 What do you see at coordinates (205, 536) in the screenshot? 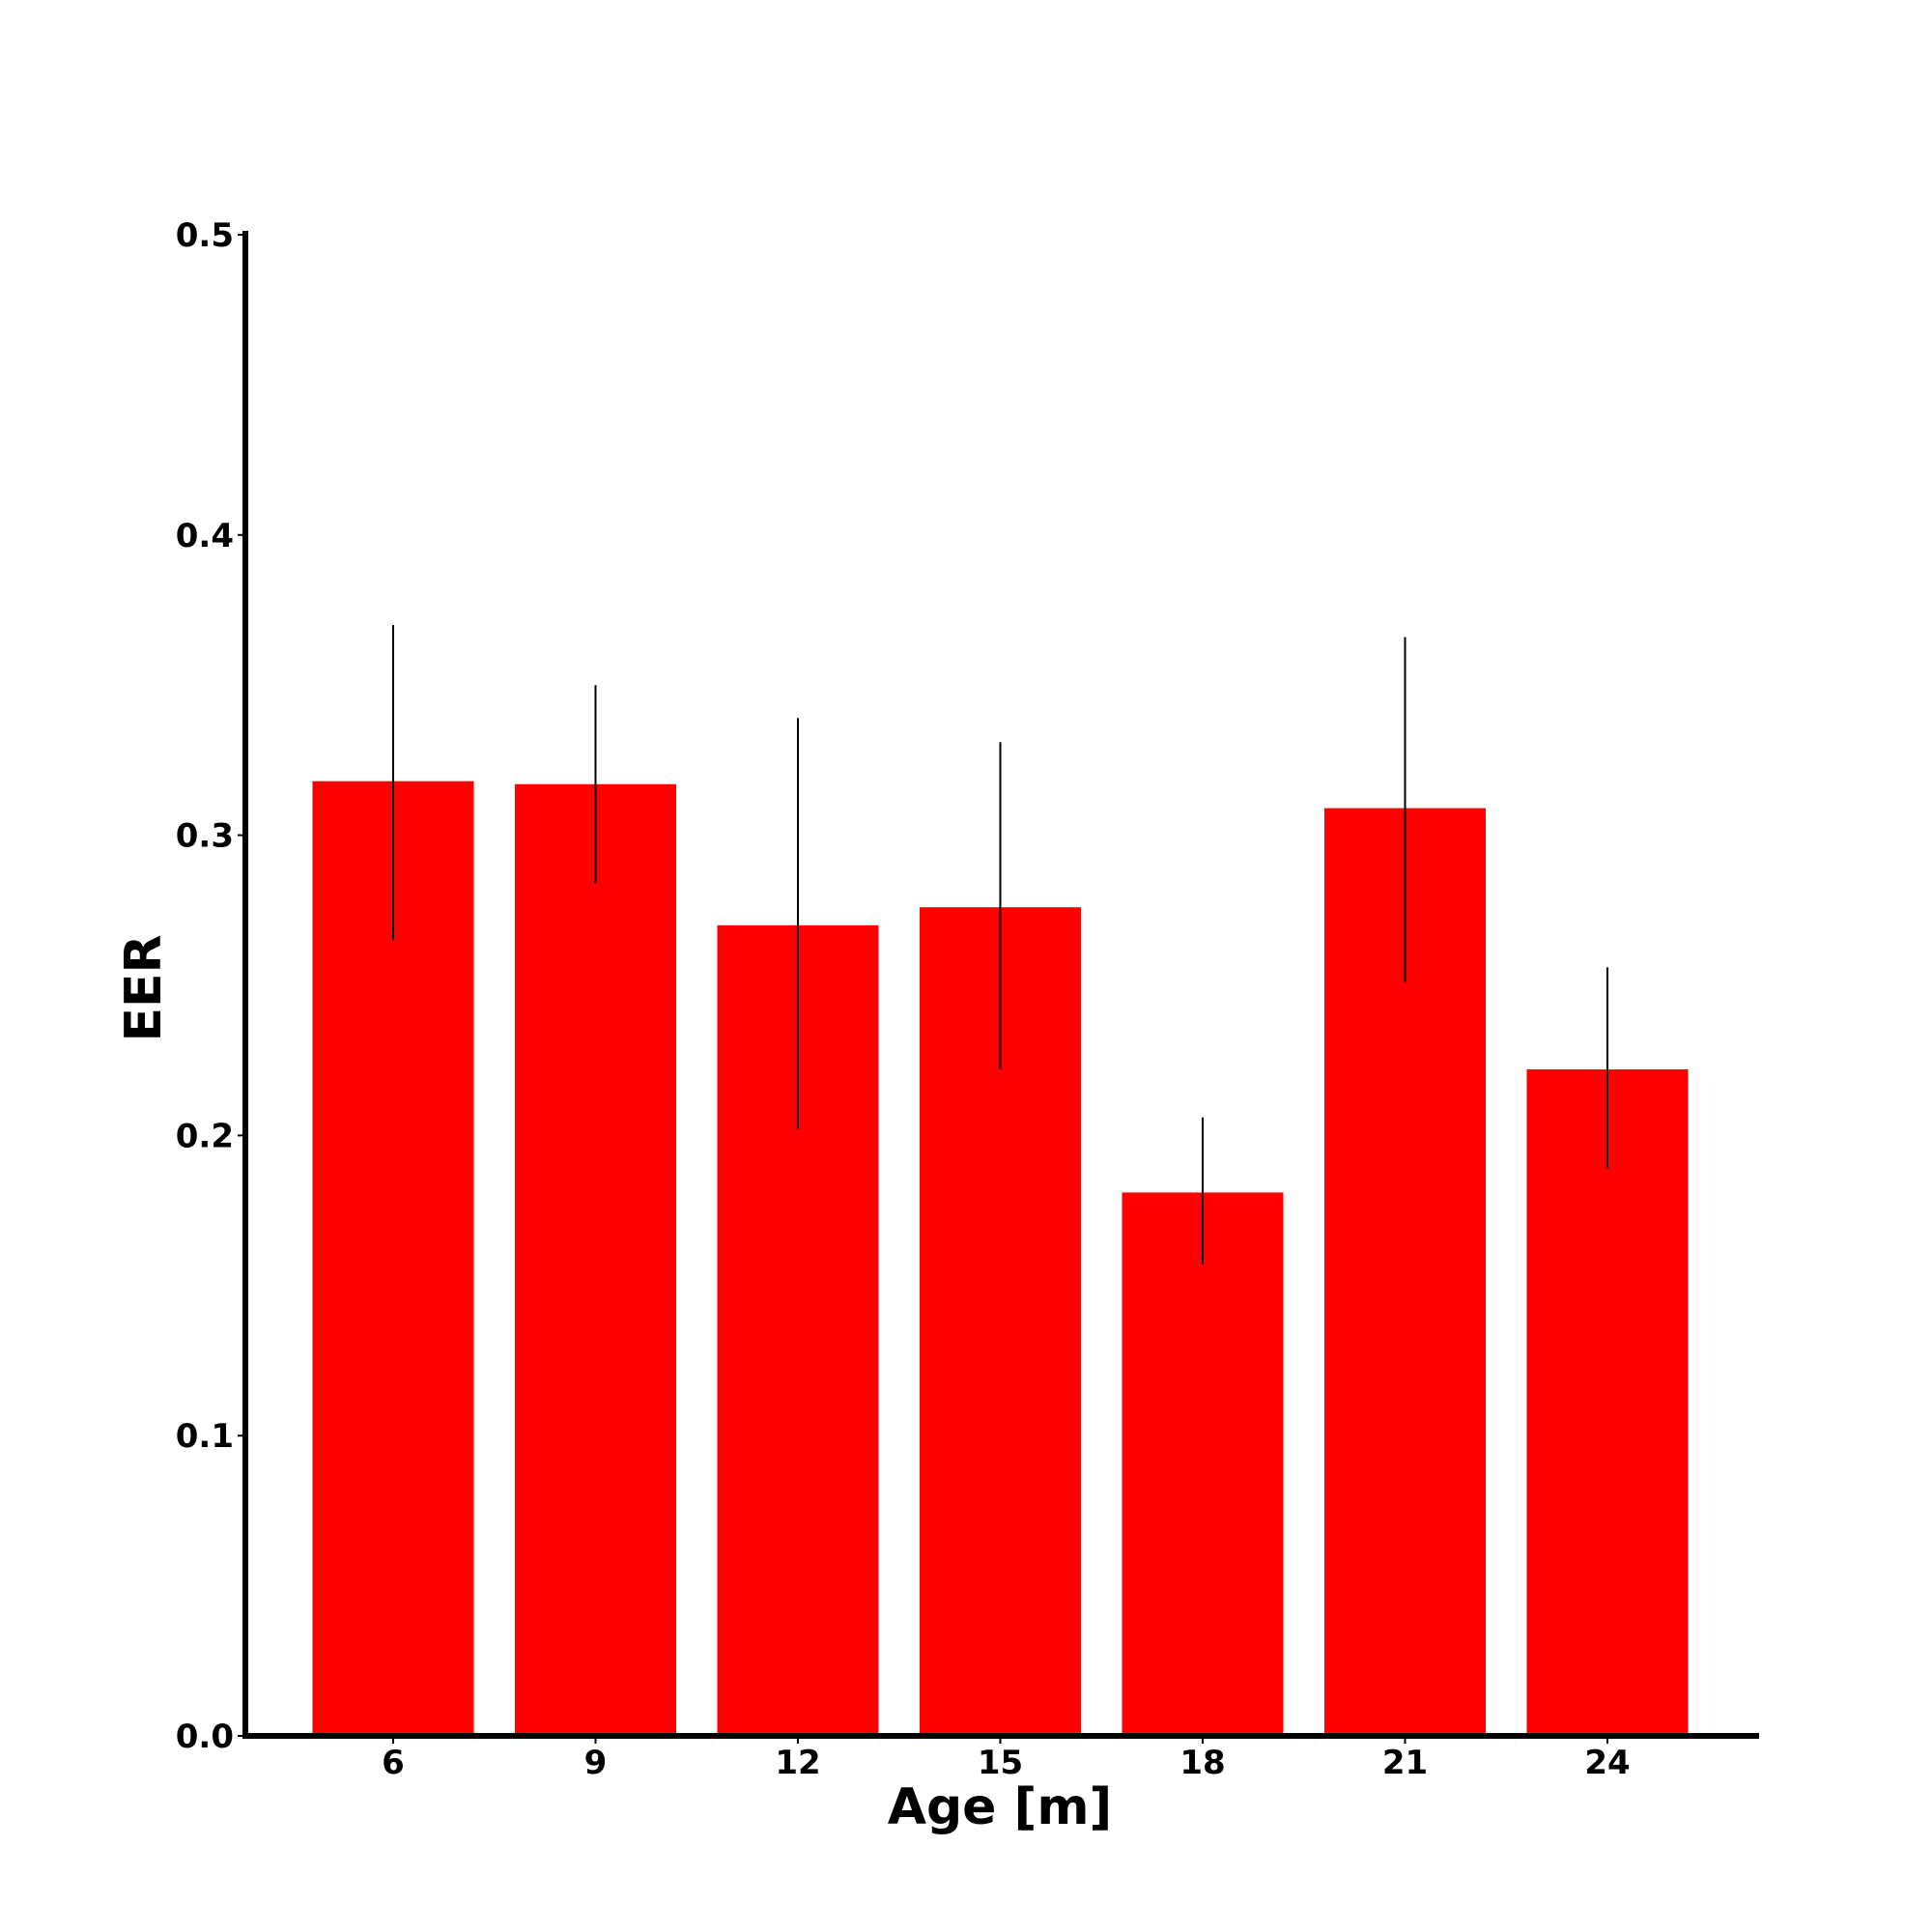
I see `y-tick-label: 0.4` at bounding box center [205, 536].